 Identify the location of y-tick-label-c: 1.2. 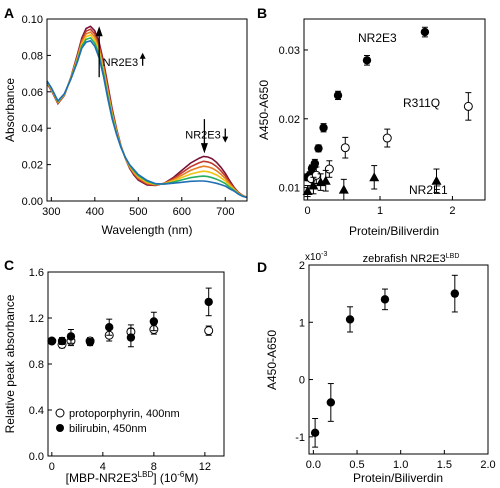
(36, 319).